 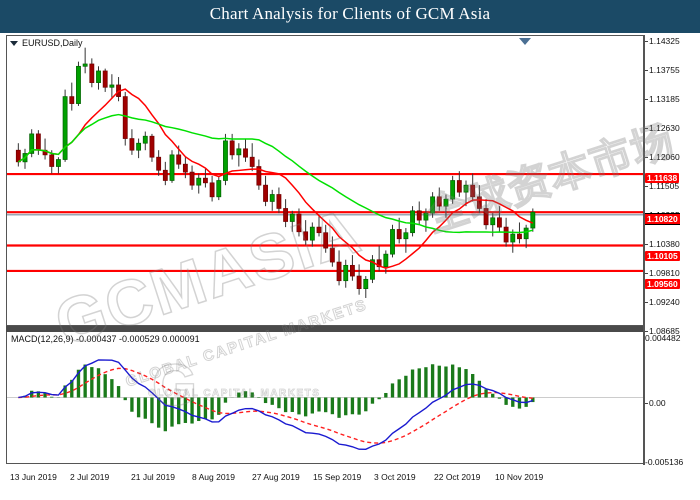 I want to click on price-tick: 1.12630, so click(x=662, y=128).